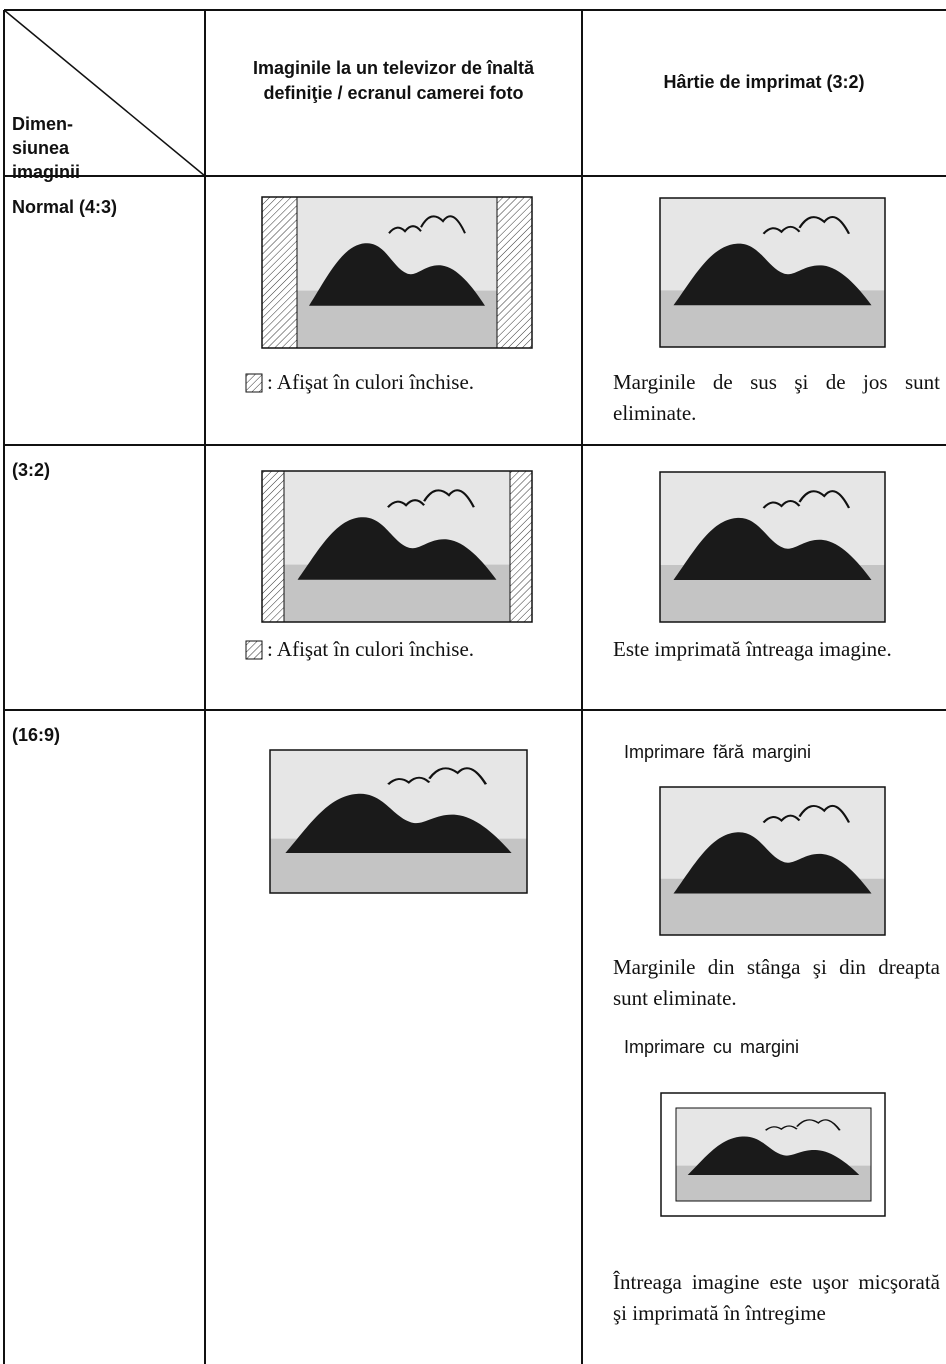 Image resolution: width=946 pixels, height=1364 pixels. Describe the element at coordinates (393, 93) in the screenshot. I see `header-line: definiţie / ecranul camerei foto` at that location.